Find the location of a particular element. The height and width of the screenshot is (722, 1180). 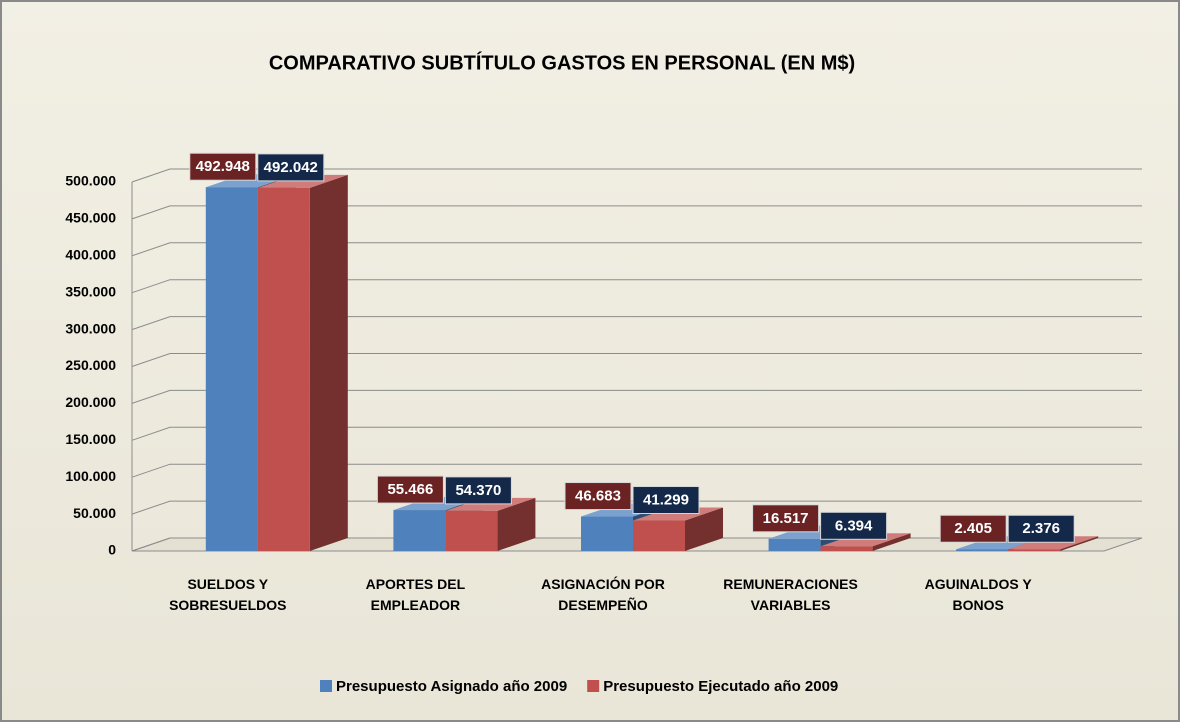

y-tick-label: 500.000 is located at coordinates (90, 181).